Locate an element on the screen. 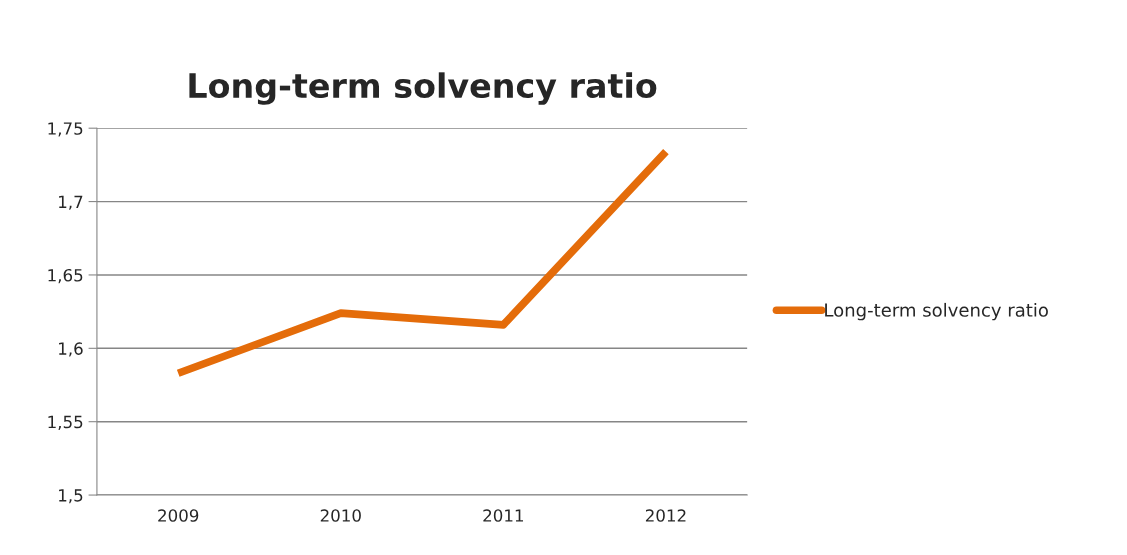  x-tick-label: 2009 is located at coordinates (178, 515).